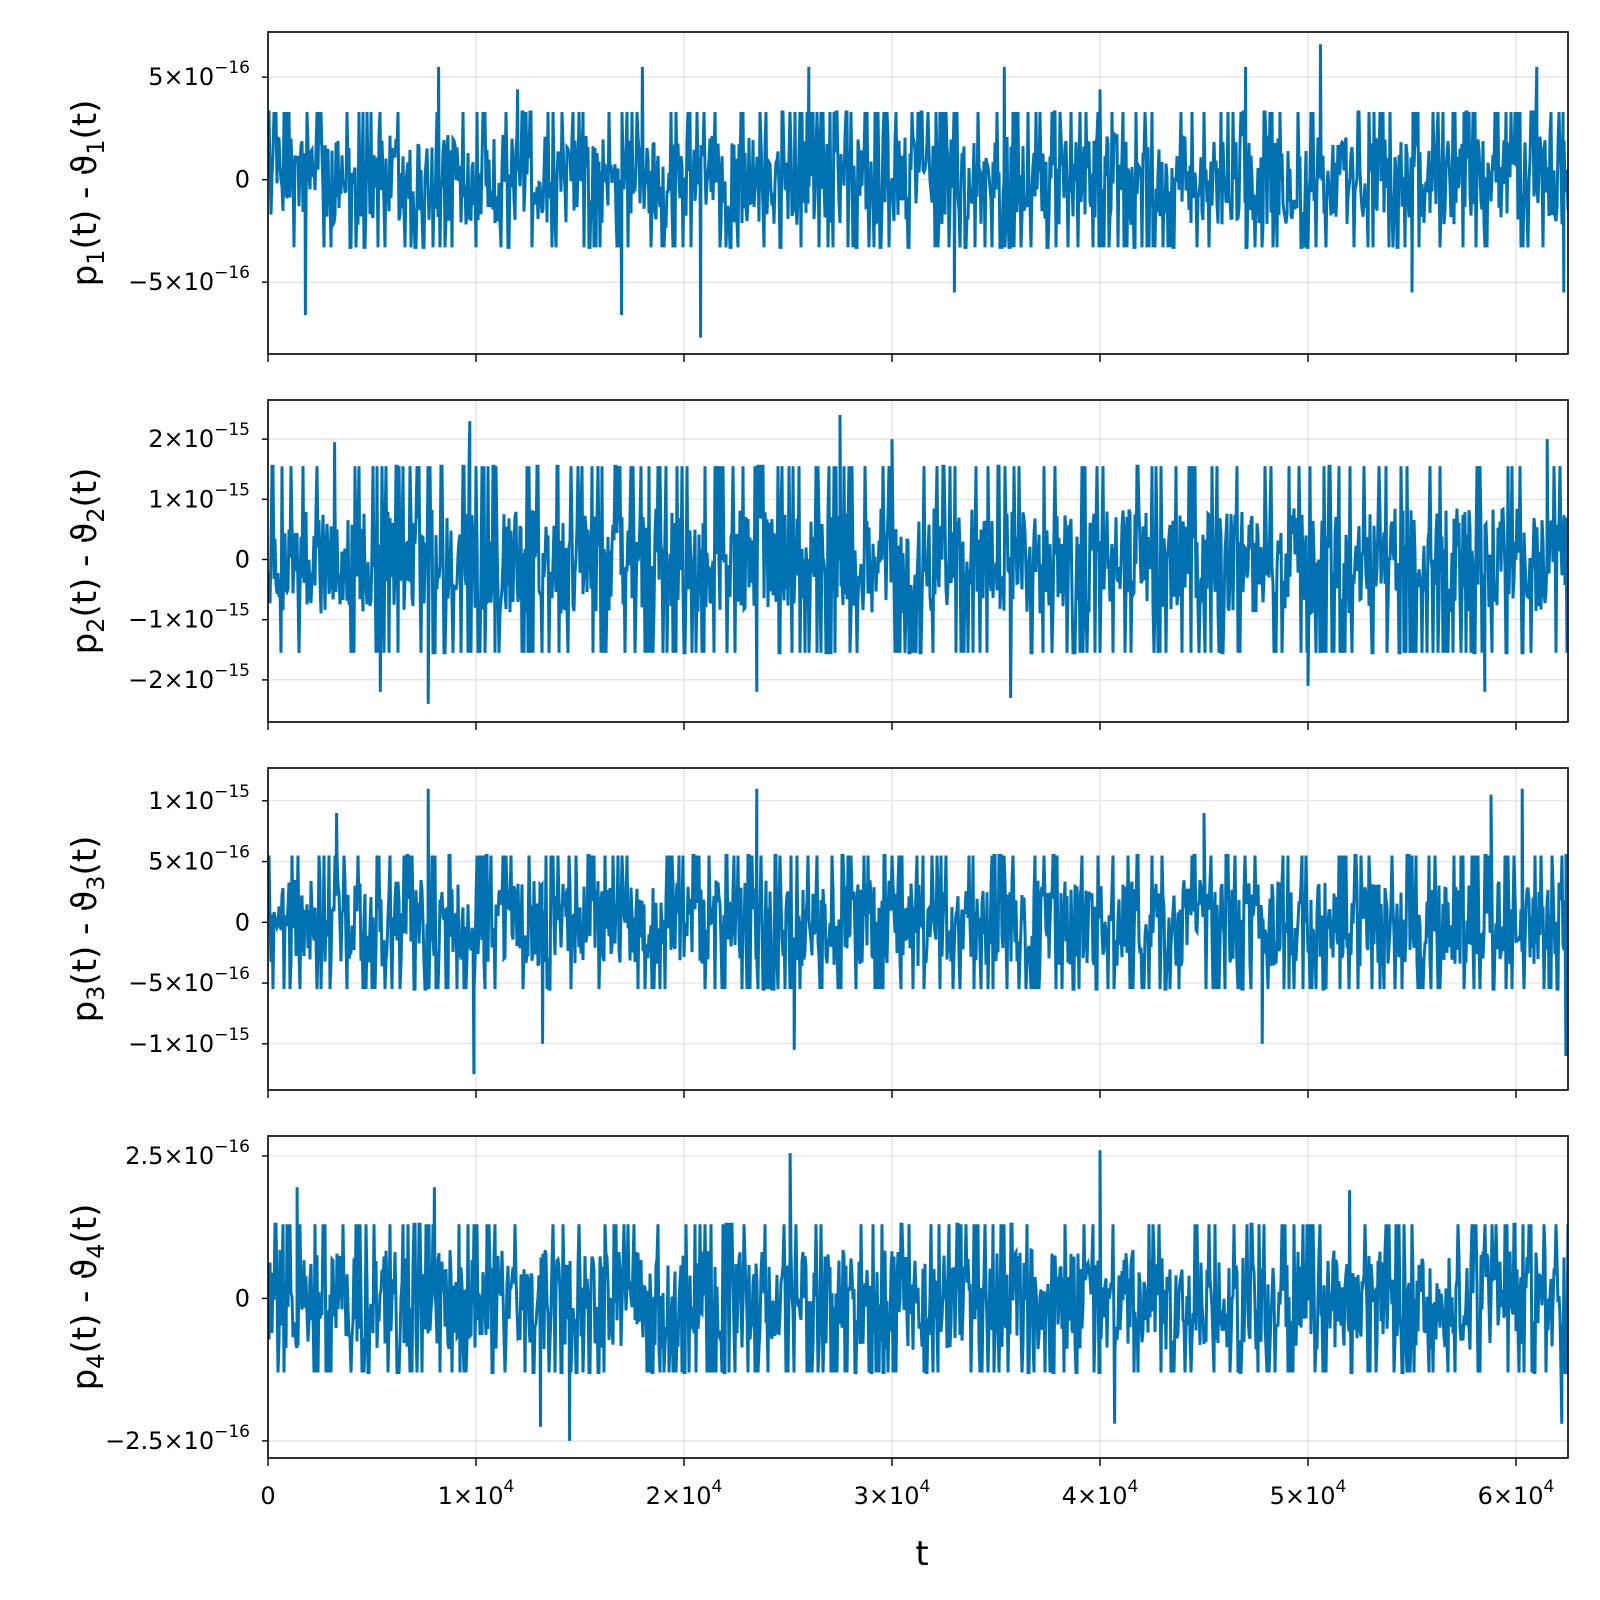  I want to click on y-tick-label: −2.5×10⁻¹⁶, so click(177, 1438).